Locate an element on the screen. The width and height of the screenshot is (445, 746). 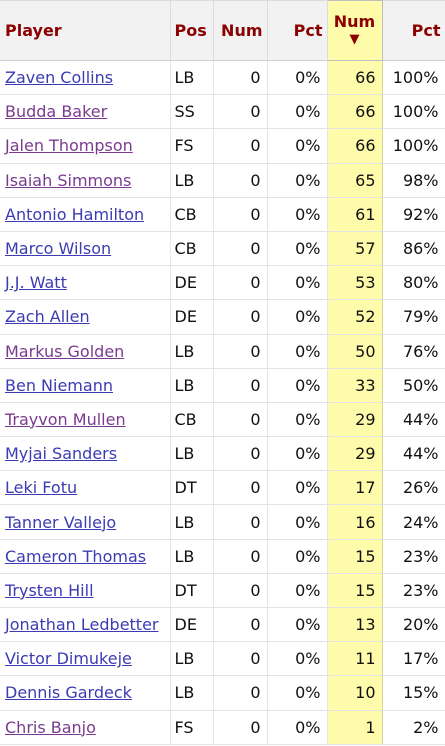
player-cell: Ben Niemann is located at coordinates (85, 385).